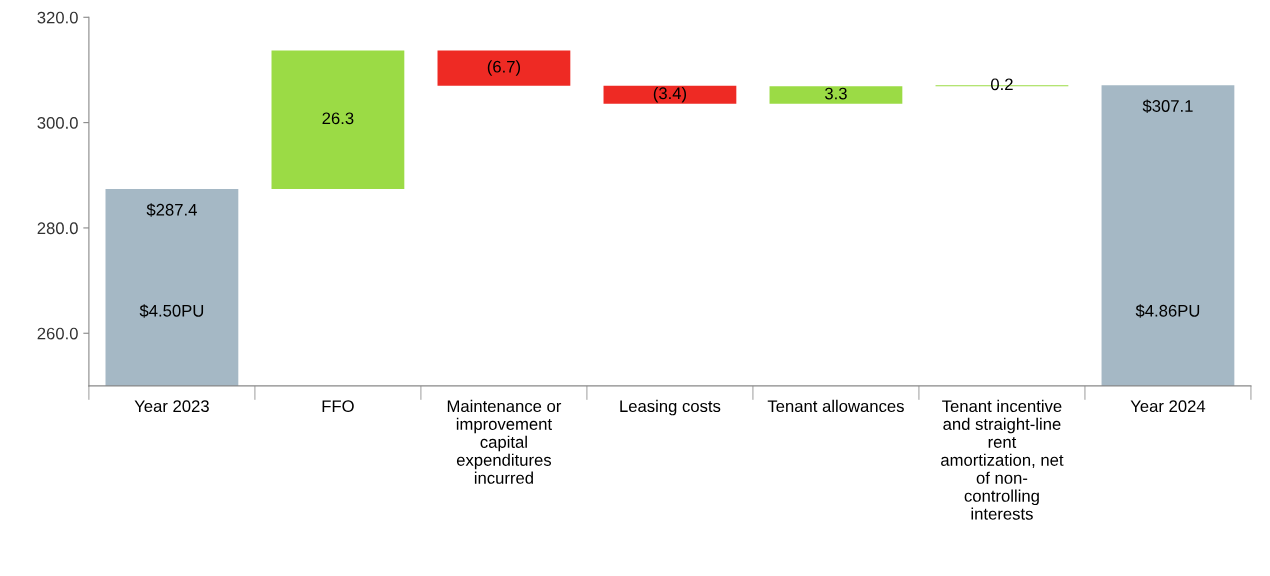 This screenshot has height=576, width=1270. I want to click on annotation: $4.50PU, so click(171, 311).